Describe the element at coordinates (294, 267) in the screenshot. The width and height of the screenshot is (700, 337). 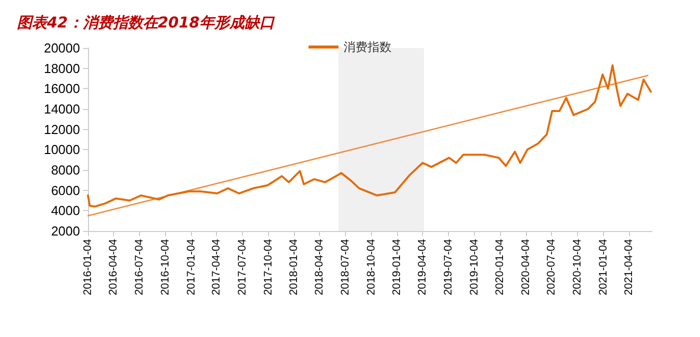
I see `x-tick-label: 2018-01-04` at that location.